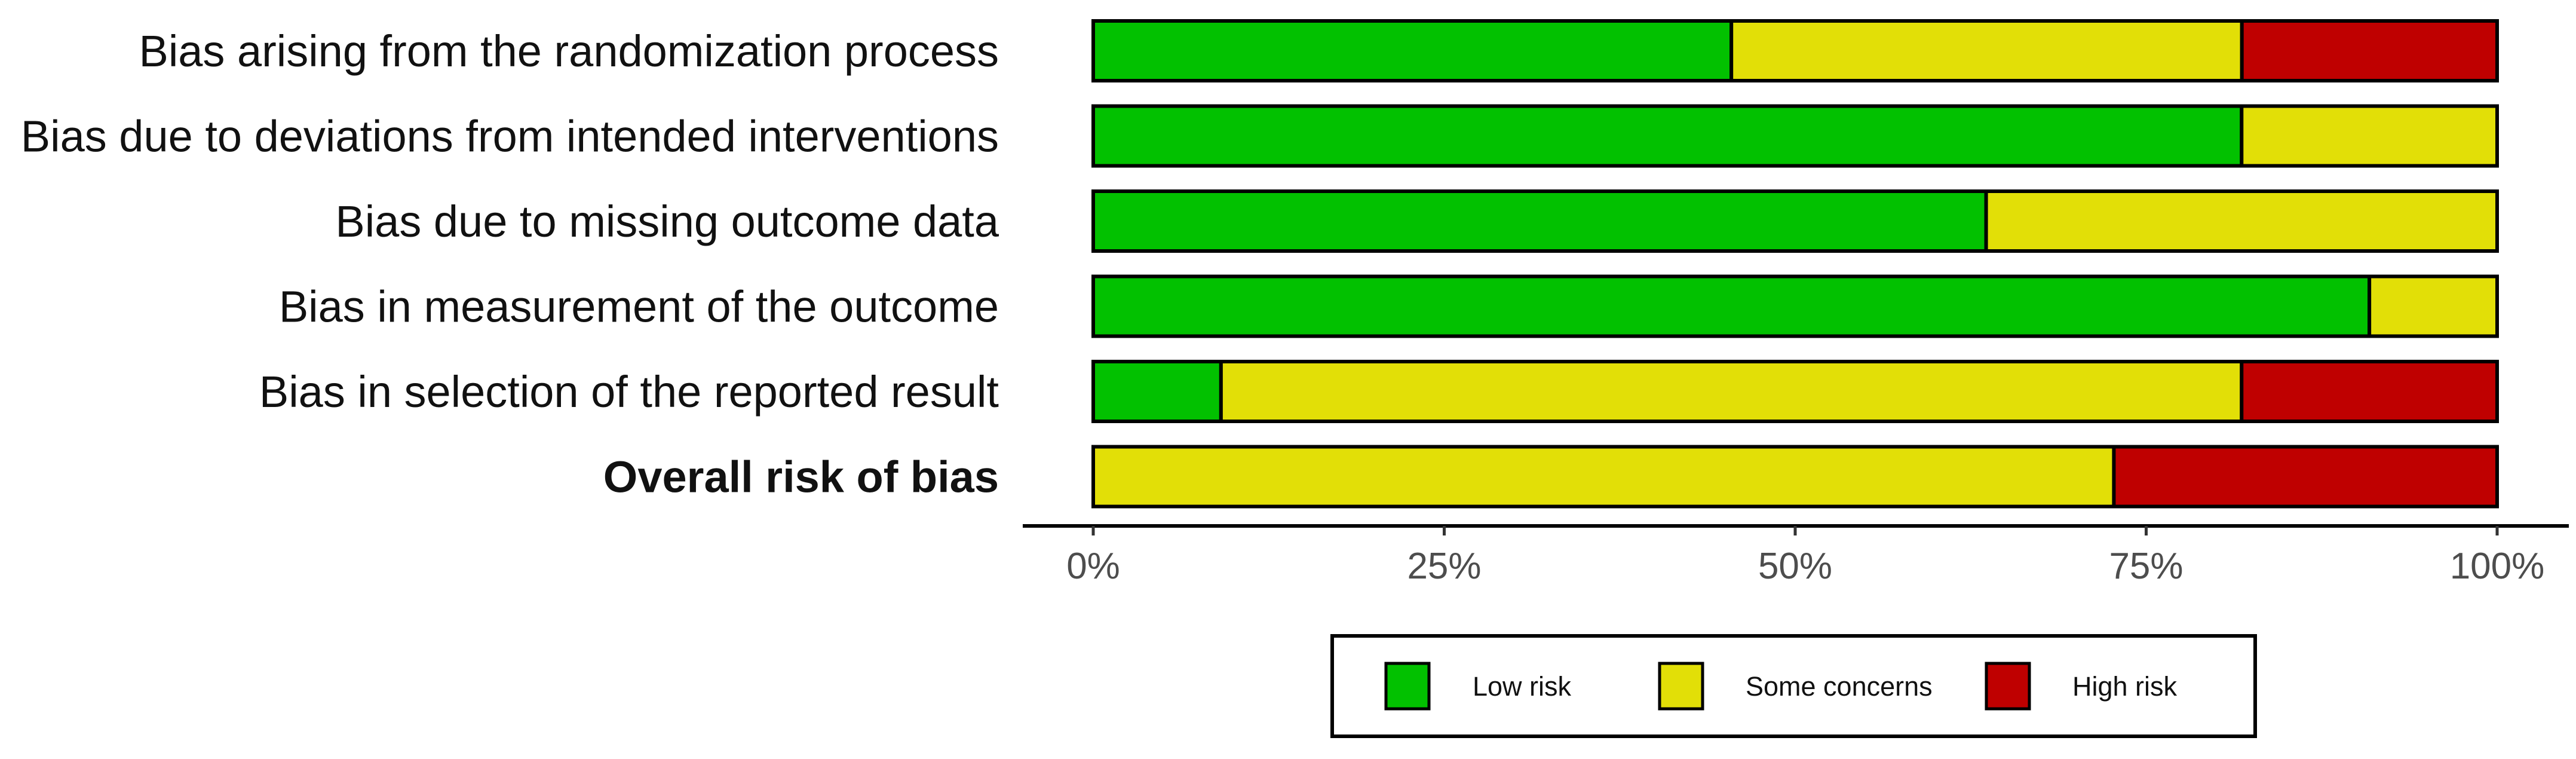 This screenshot has height=759, width=2576. What do you see at coordinates (639, 307) in the screenshot?
I see `row-label: Bias in measurement of the outcome` at bounding box center [639, 307].